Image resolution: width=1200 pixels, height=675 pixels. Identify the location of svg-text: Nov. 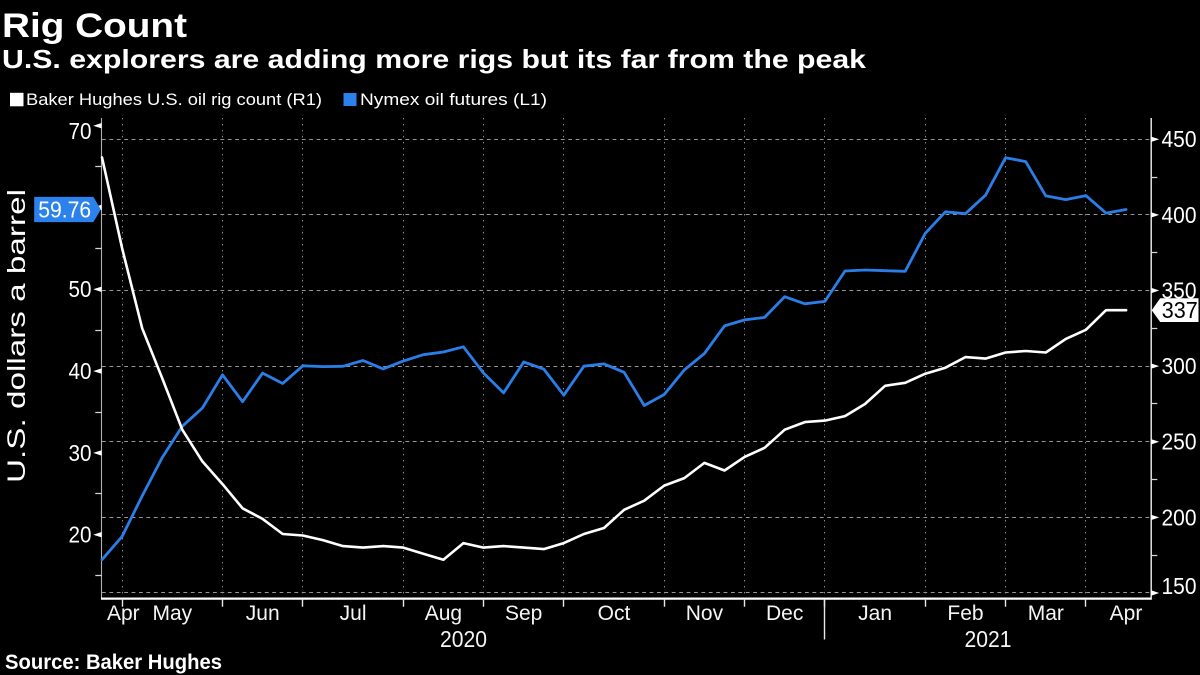
(705, 613).